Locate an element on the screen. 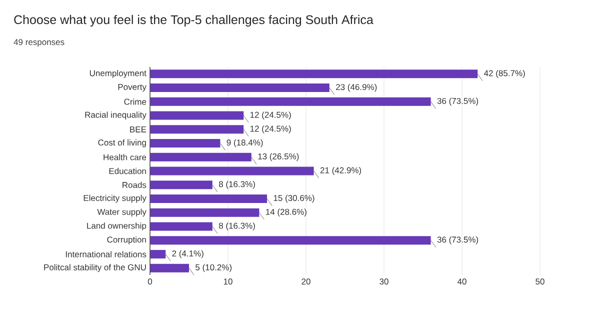 Image resolution: width=601 pixels, height=335 pixels. data-label: 2 (4.1%) is located at coordinates (188, 254).